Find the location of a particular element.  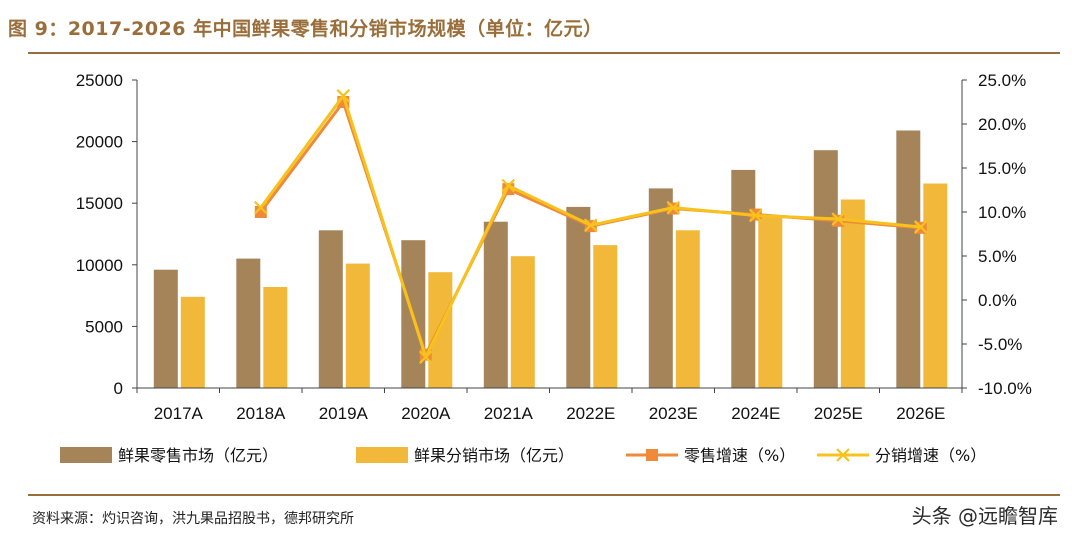

x-tick-label-2022E: 2022E is located at coordinates (590, 413).